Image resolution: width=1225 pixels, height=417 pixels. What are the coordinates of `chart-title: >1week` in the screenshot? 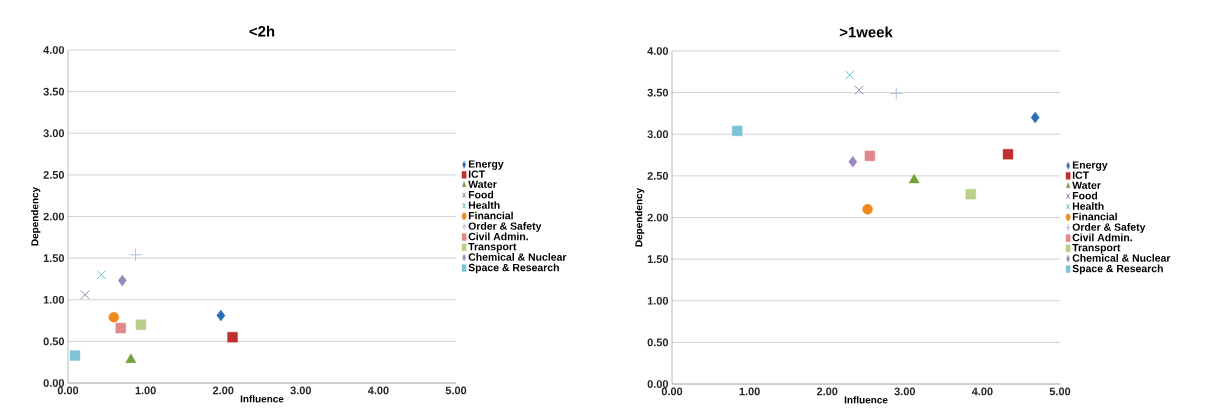 It's located at (866, 32).